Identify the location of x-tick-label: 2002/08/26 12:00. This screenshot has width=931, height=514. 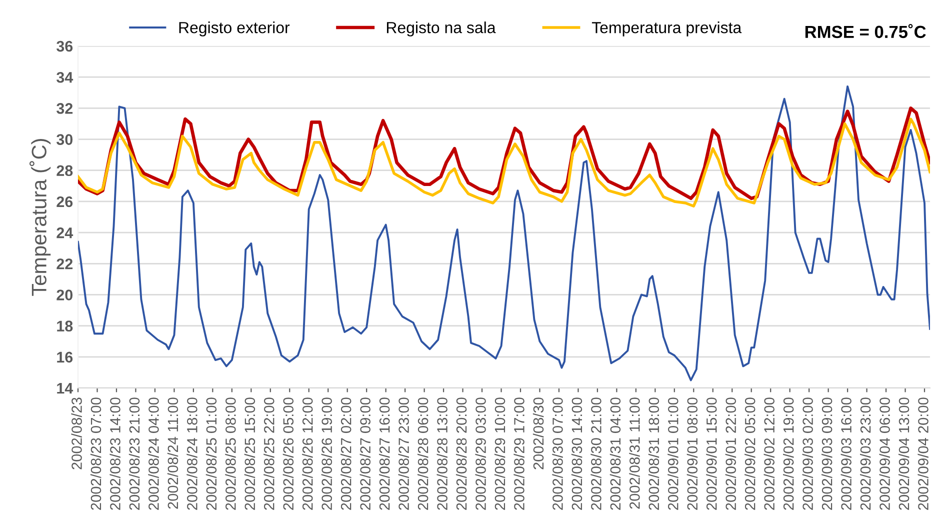
(307, 454).